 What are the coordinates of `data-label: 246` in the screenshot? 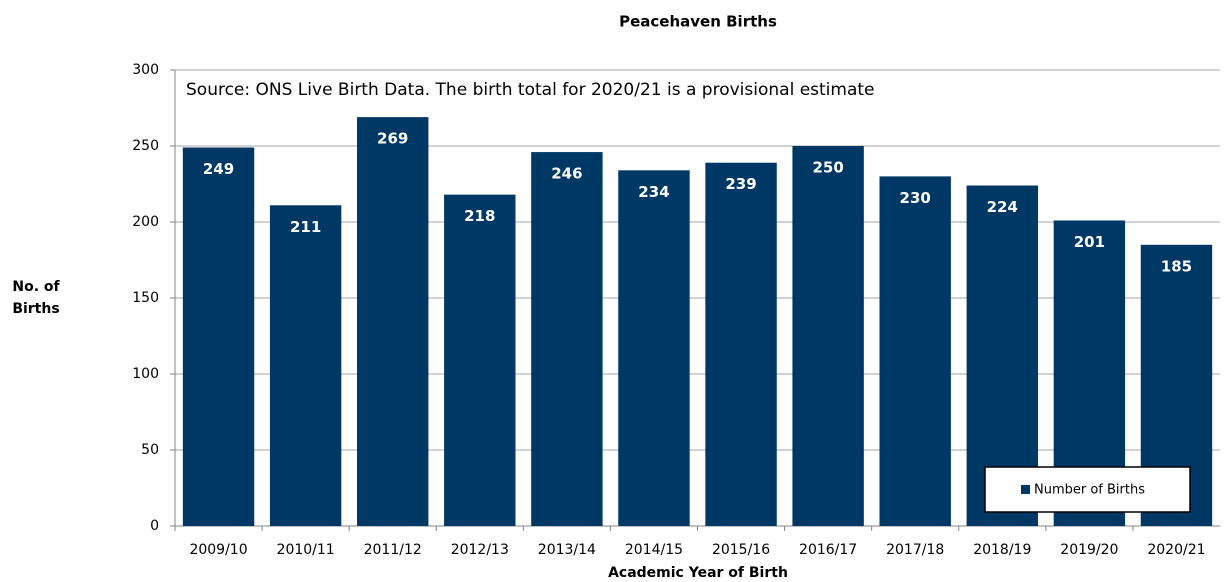 It's located at (566, 174).